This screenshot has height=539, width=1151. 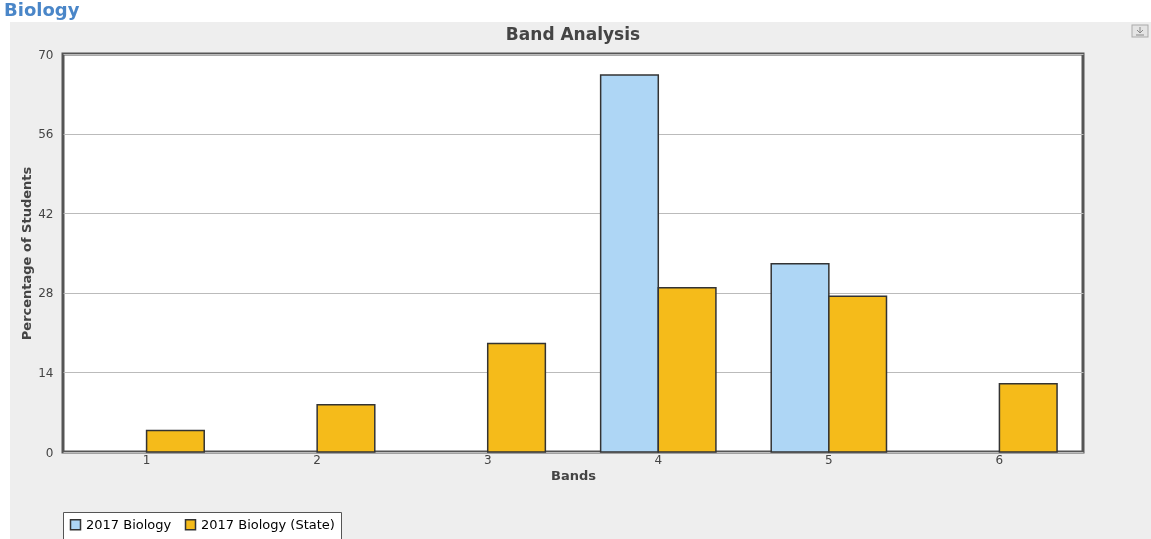 What do you see at coordinates (829, 459) in the screenshot?
I see `x-tick-label: 5` at bounding box center [829, 459].